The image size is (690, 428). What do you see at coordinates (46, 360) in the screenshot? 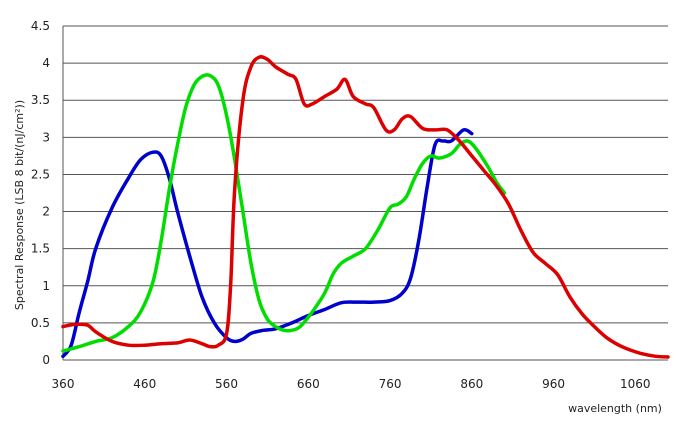
I see `y-tick-label: 0` at bounding box center [46, 360].